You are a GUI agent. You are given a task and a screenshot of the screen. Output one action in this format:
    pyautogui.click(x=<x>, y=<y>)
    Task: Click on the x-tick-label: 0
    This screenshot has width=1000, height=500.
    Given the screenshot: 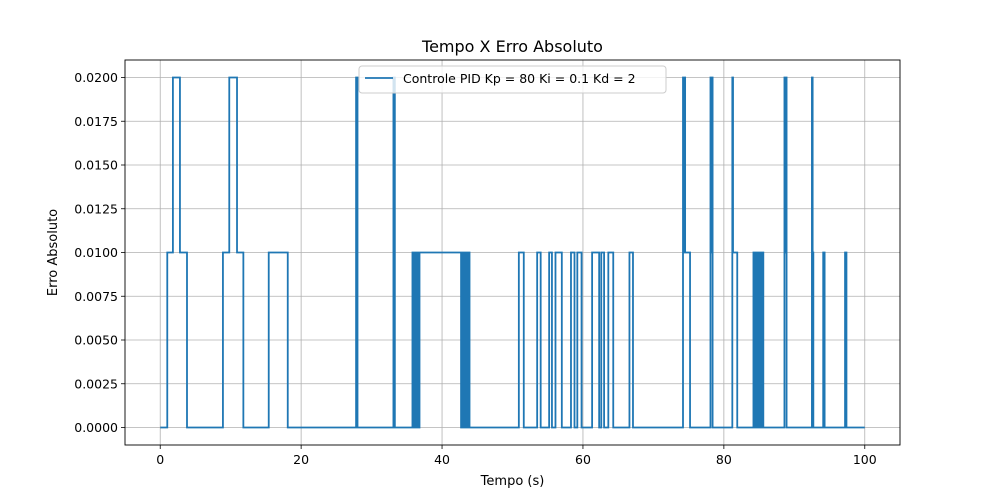 What is the action you would take?
    pyautogui.click(x=160, y=459)
    